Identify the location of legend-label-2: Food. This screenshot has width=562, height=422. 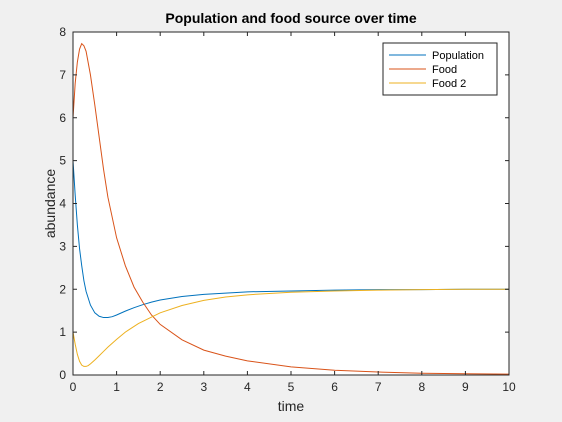
(444, 70).